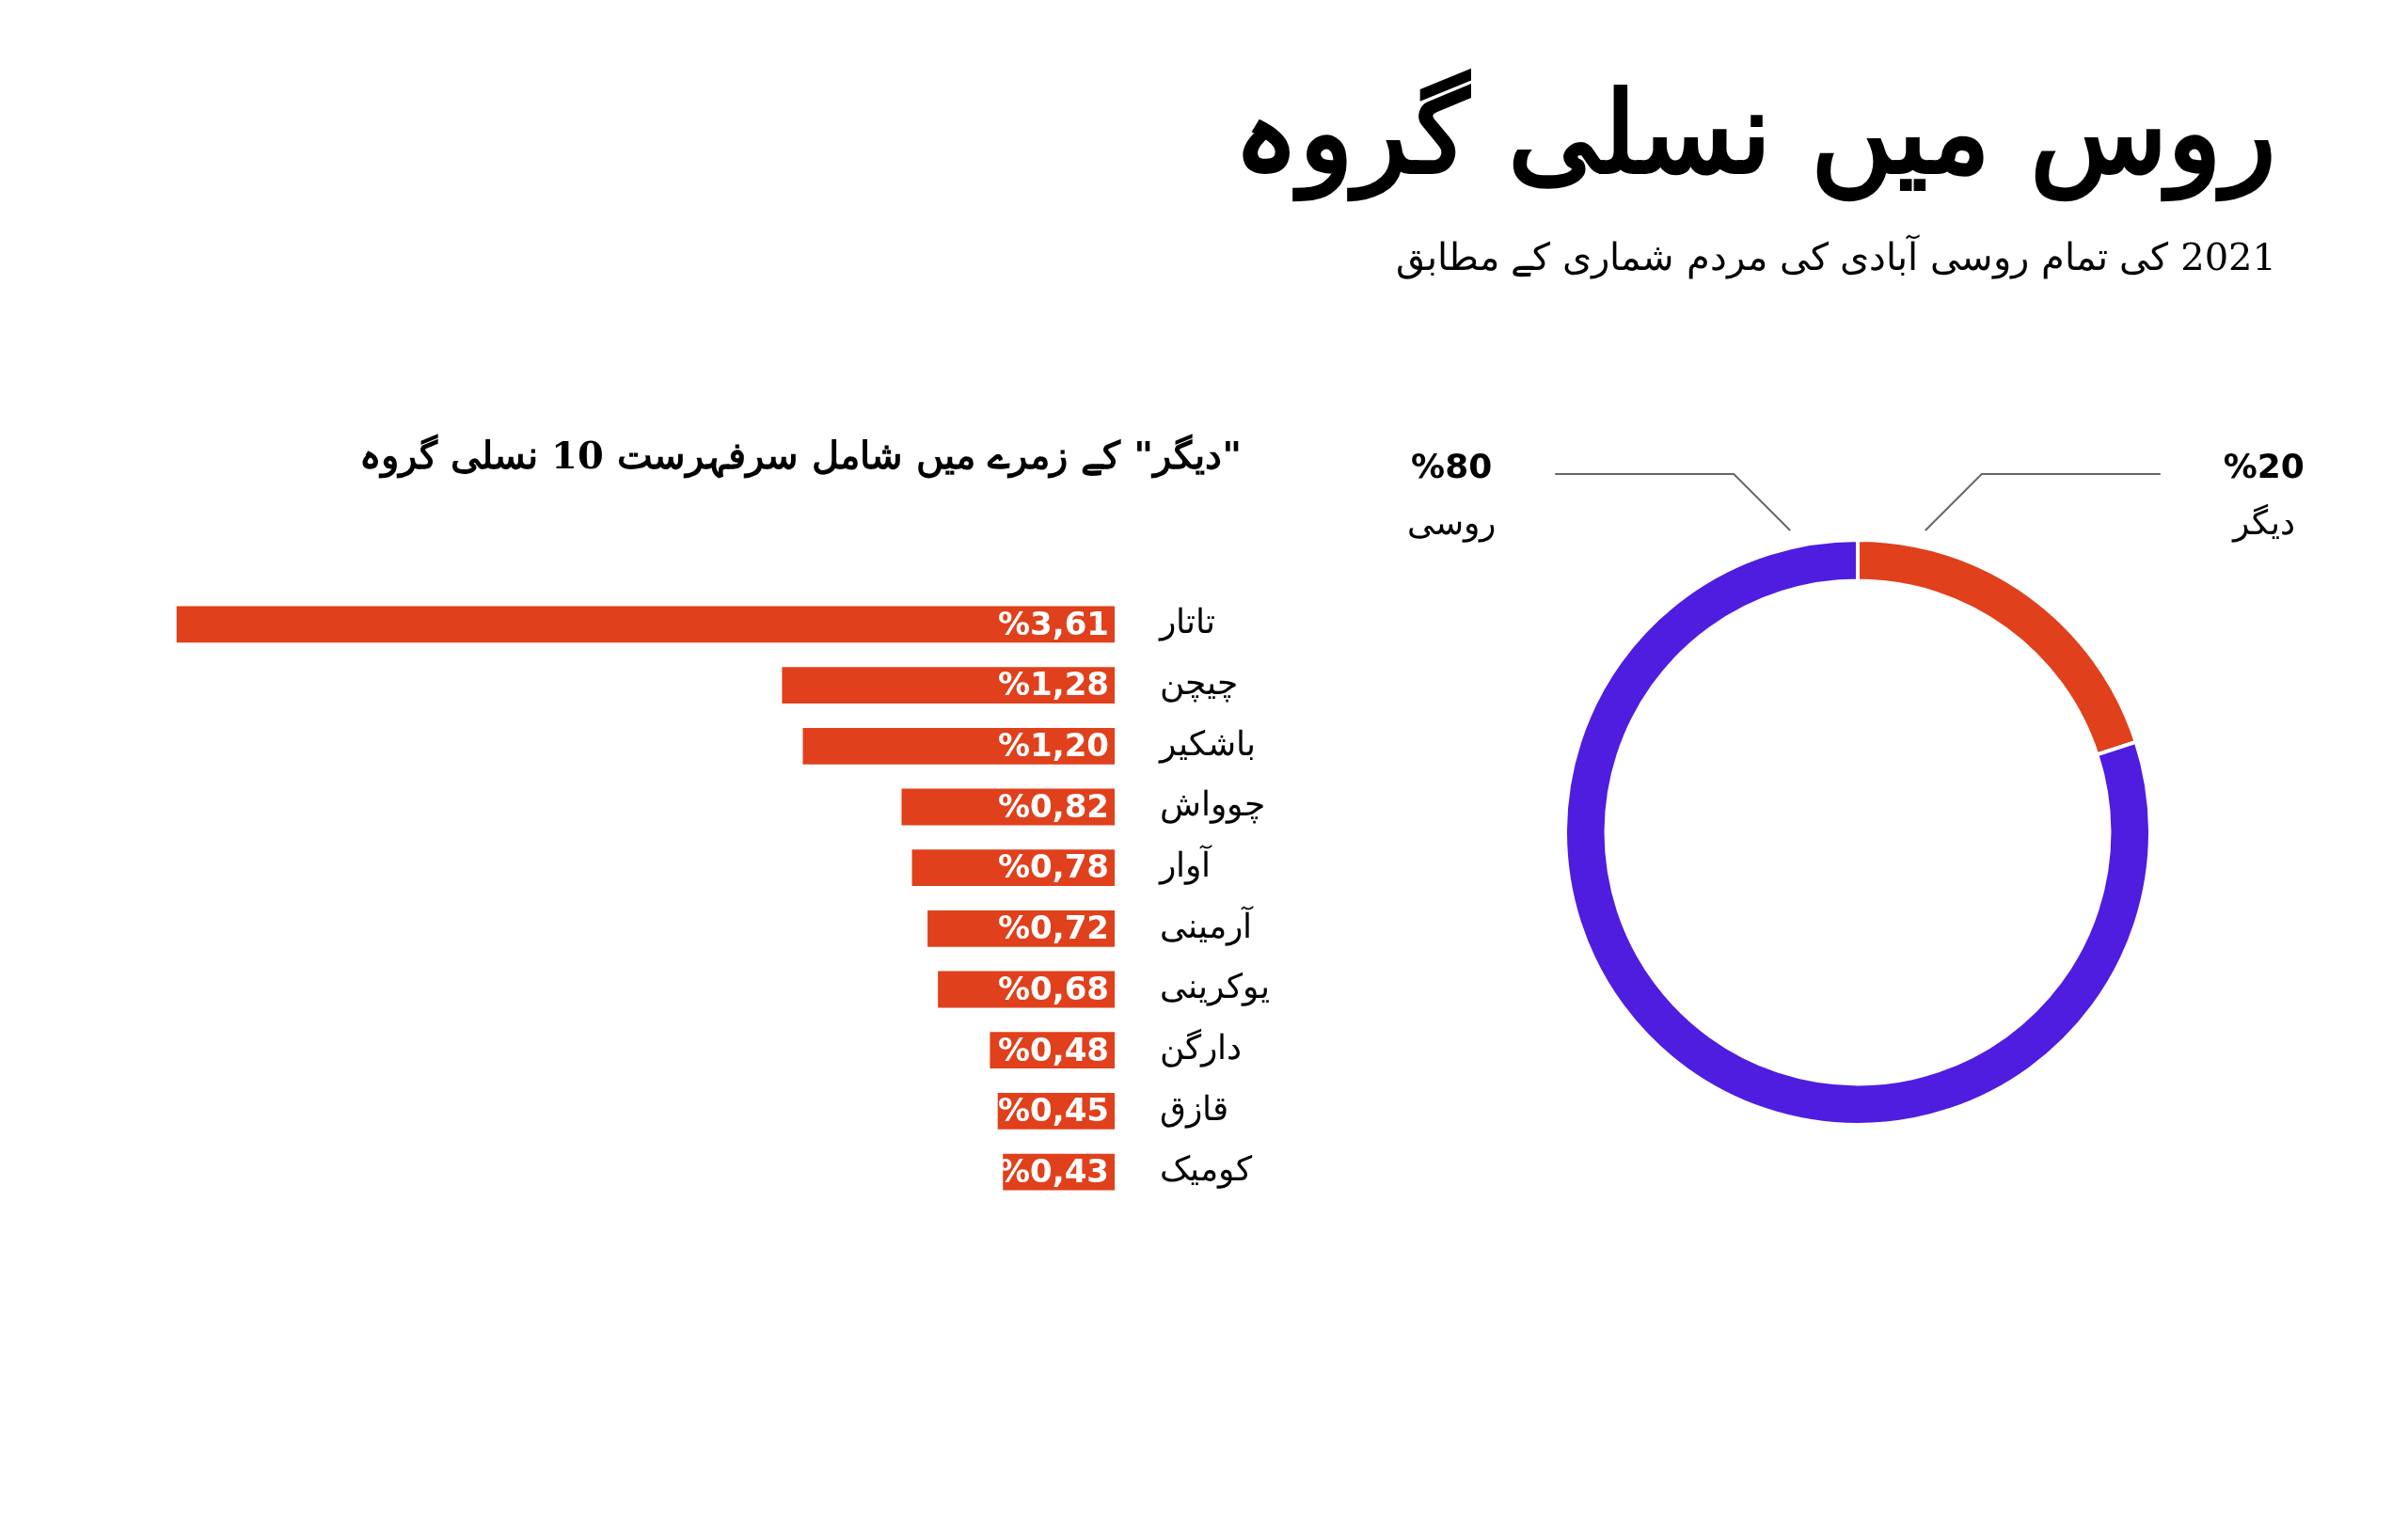 The image size is (2408, 1518). I want to click on y-tick-label: قازق, so click(1194, 1108).